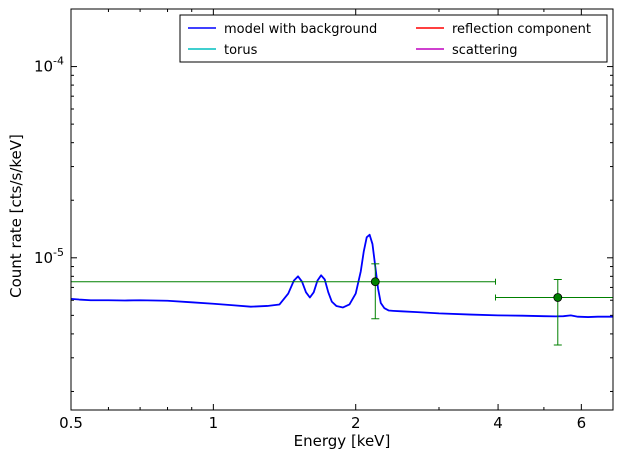  I want to click on legend-label-torus: torus, so click(241, 50).